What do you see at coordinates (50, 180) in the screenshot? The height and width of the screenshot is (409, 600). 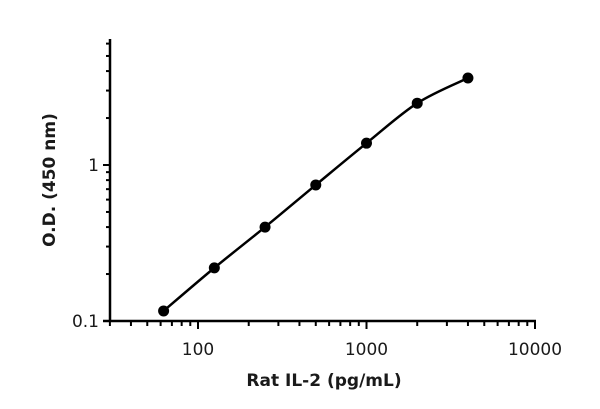 I see `y-axis-title: O.D. (450 nm)` at bounding box center [50, 180].